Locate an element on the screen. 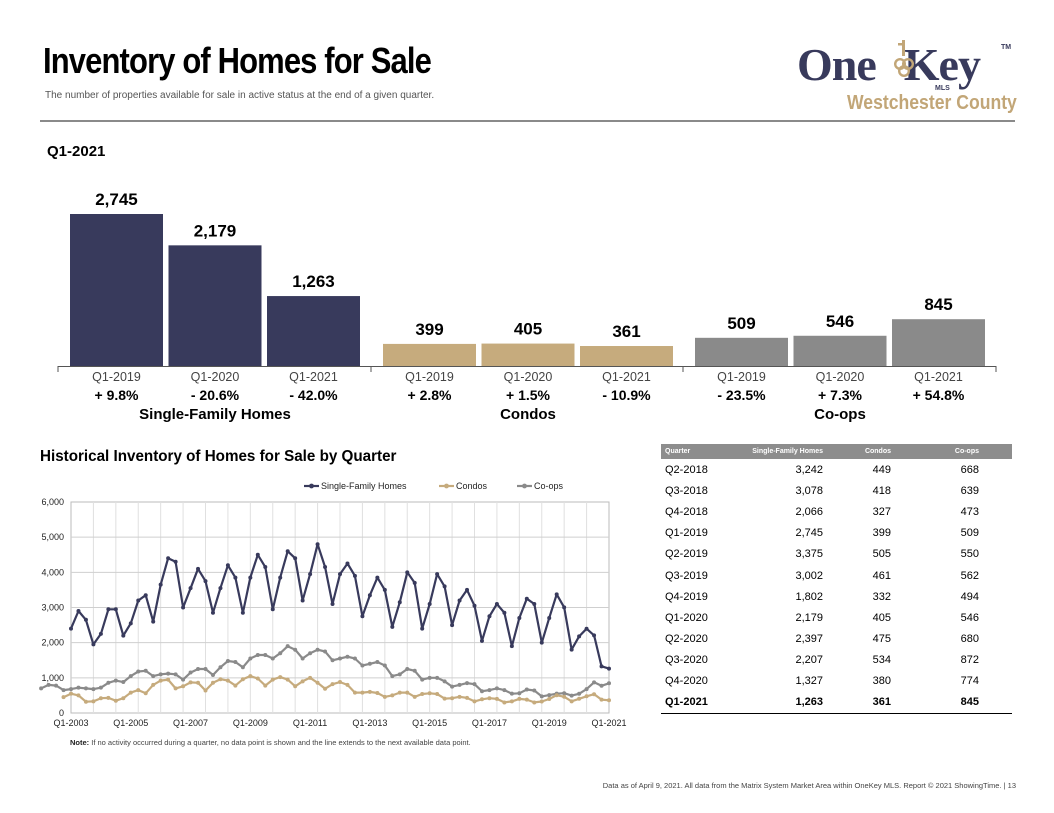 The width and height of the screenshot is (1054, 813). bar-value-label: 509 is located at coordinates (741, 323).